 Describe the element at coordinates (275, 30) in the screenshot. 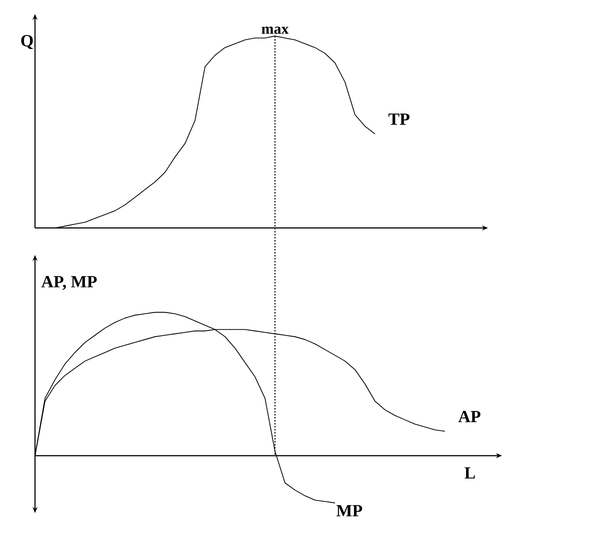

I see `annotation: max` at that location.